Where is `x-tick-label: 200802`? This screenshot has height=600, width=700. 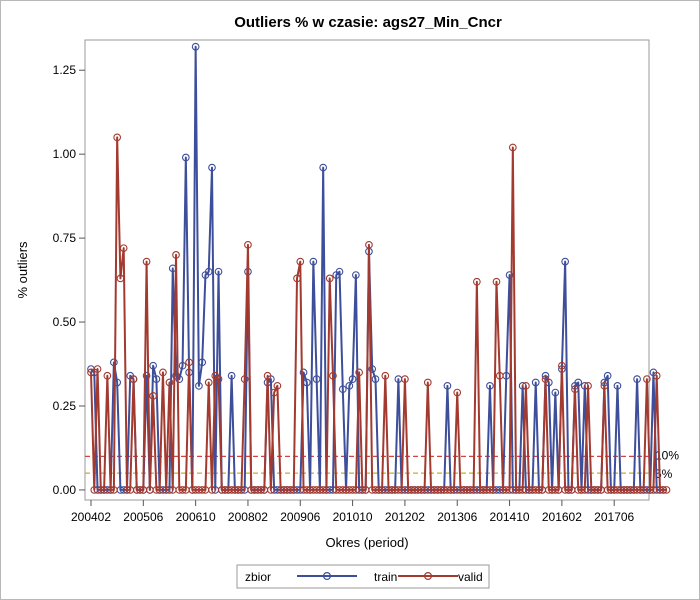
x-tick-label: 200802 is located at coordinates (248, 517).